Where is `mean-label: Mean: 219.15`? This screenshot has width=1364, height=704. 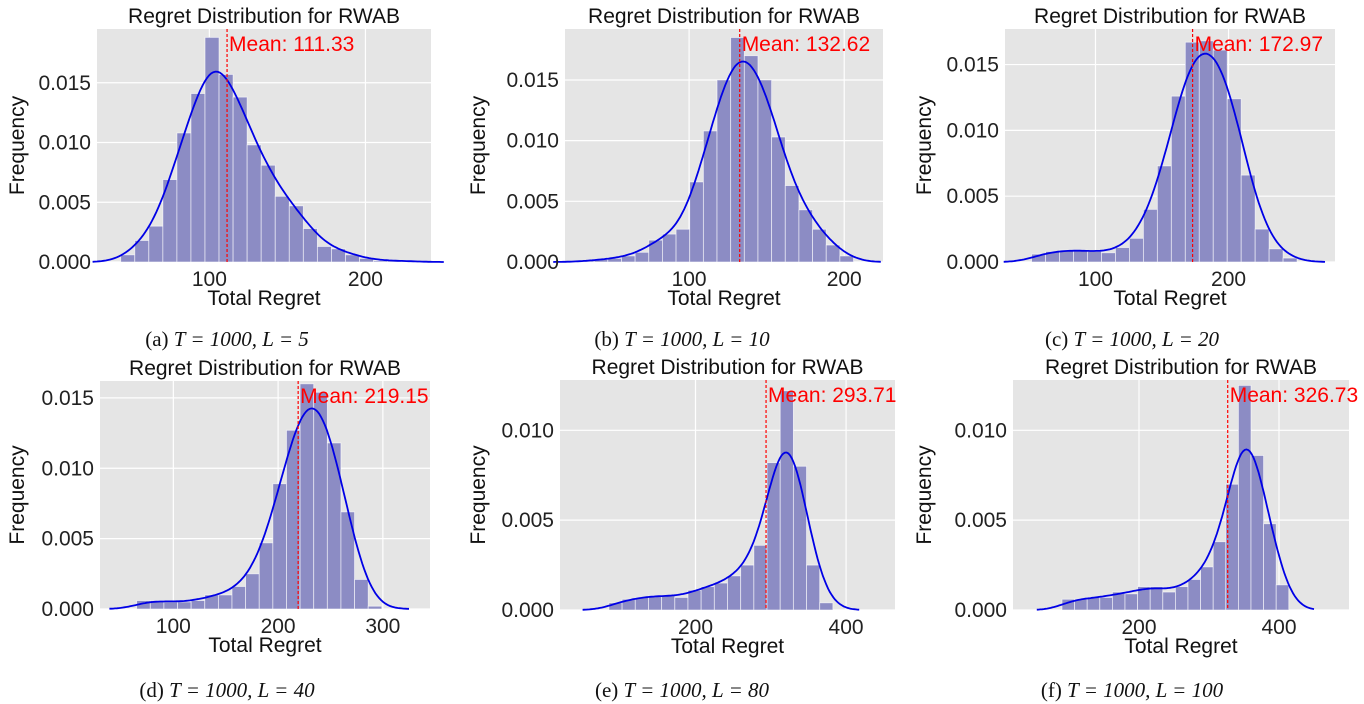 mean-label: Mean: 219.15 is located at coordinates (364, 396).